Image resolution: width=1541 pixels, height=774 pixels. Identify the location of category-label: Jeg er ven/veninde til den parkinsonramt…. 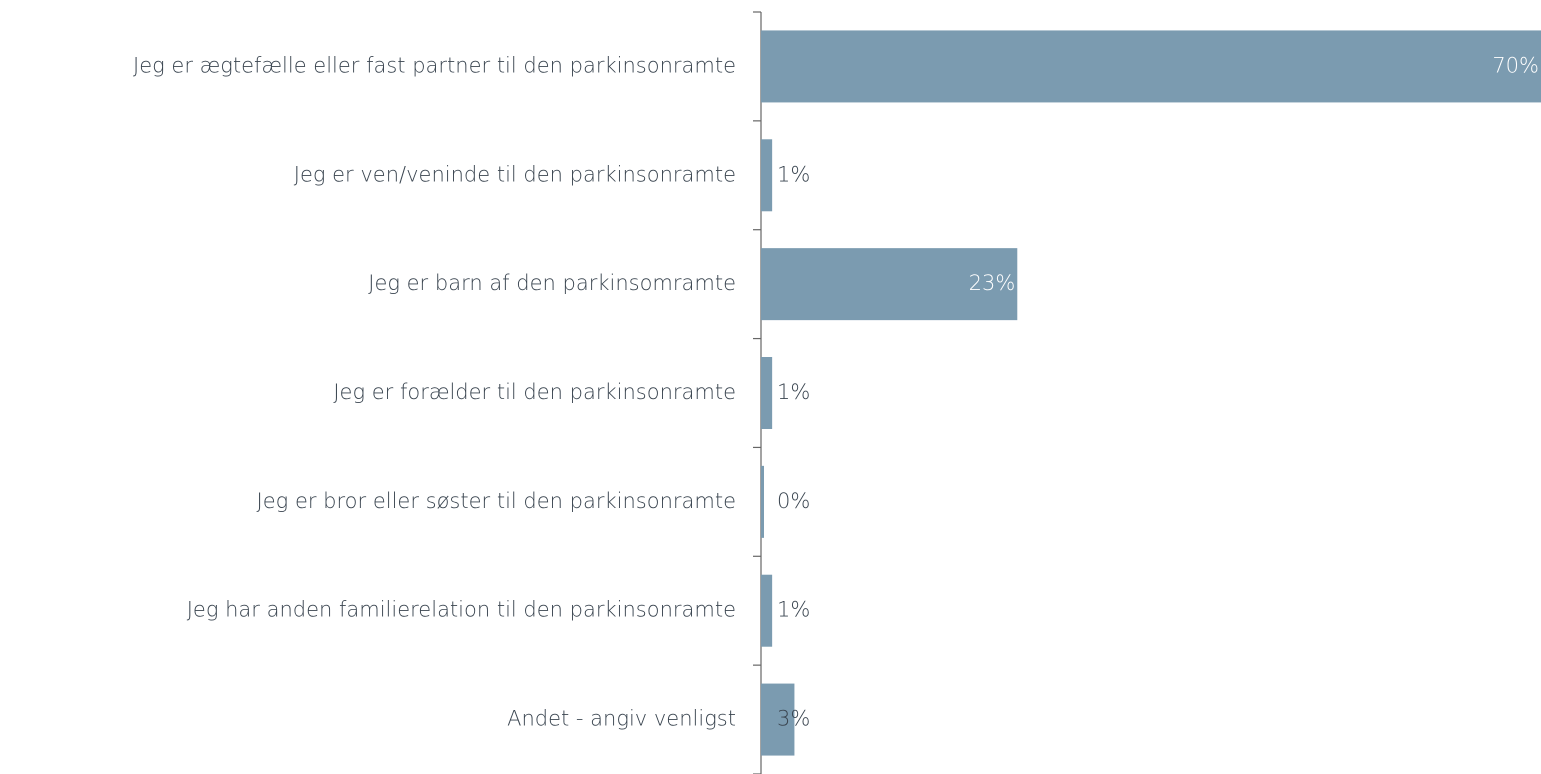
(515, 174).